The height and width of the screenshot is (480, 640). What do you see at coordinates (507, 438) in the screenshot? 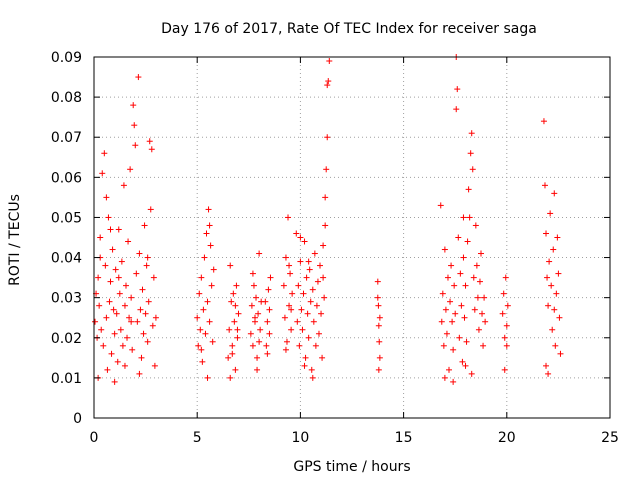
I see `x-tick-label: 20` at bounding box center [507, 438].